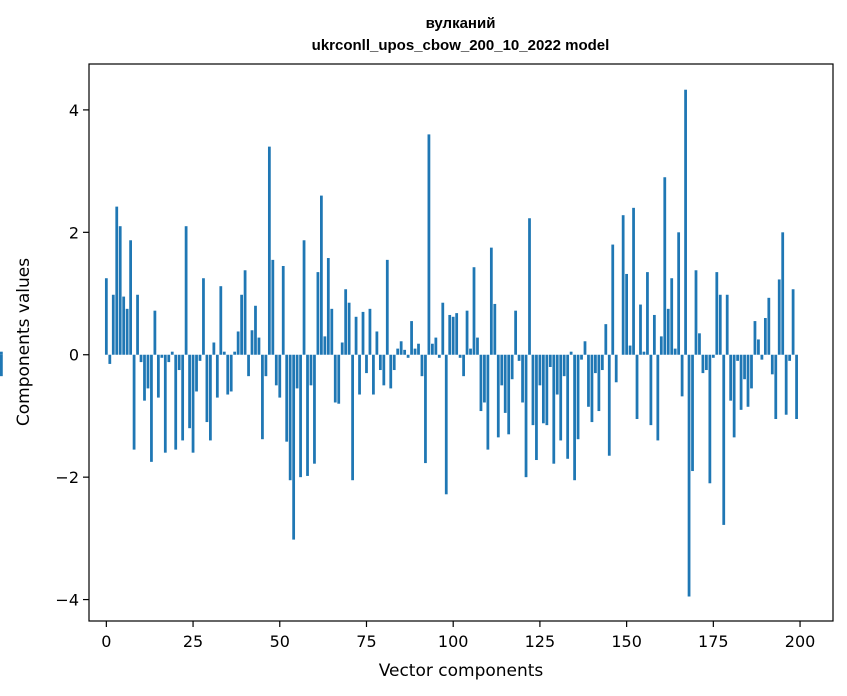  Describe the element at coordinates (24, 342) in the screenshot. I see `y-axis-label: Components values` at that location.